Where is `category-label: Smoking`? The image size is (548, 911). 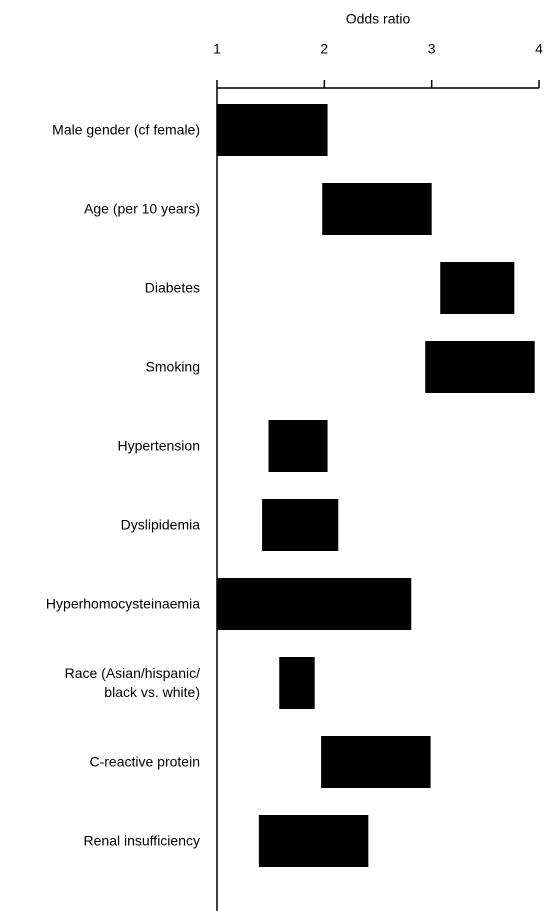
category-label: Smoking is located at coordinates (172, 366).